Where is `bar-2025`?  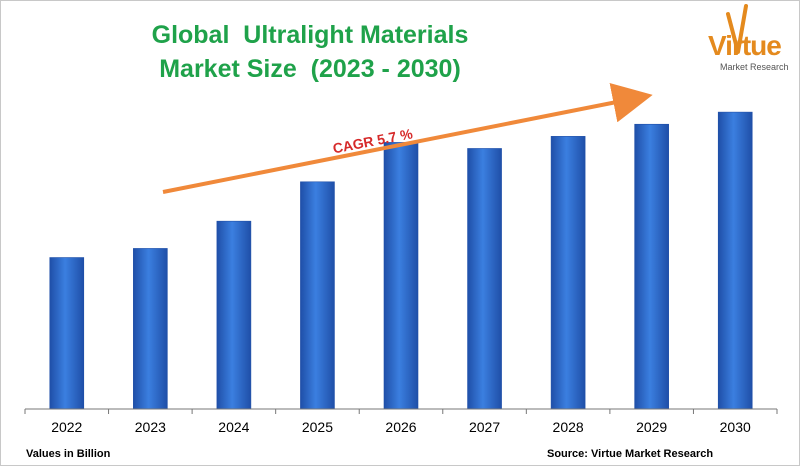
bar-2025 is located at coordinates (317, 295).